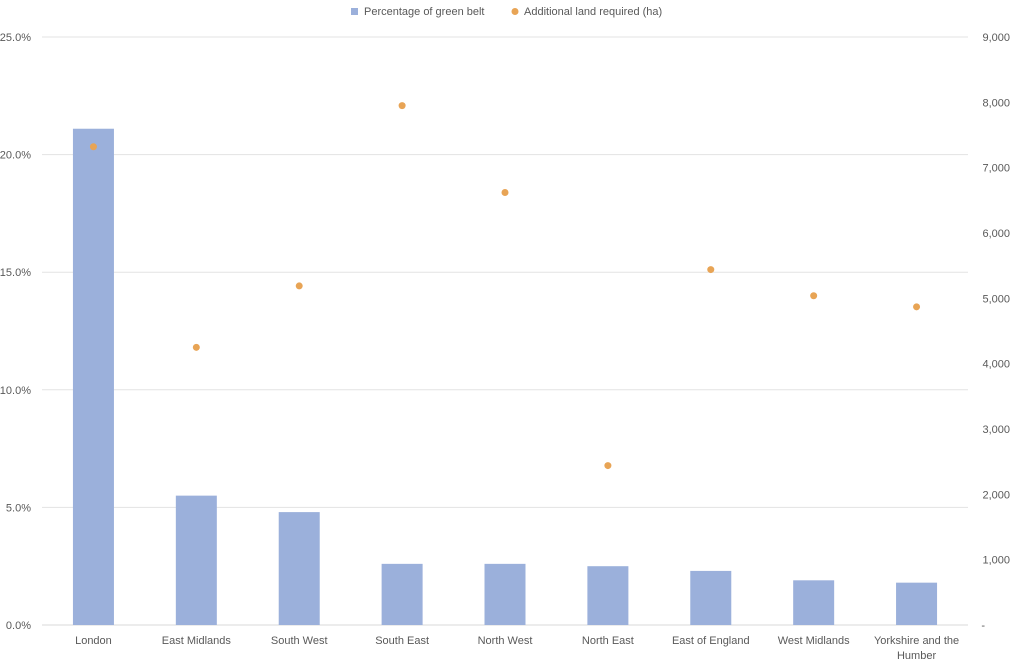 This screenshot has width=1016, height=669. I want to click on legend-swatch-dot, so click(515, 11).